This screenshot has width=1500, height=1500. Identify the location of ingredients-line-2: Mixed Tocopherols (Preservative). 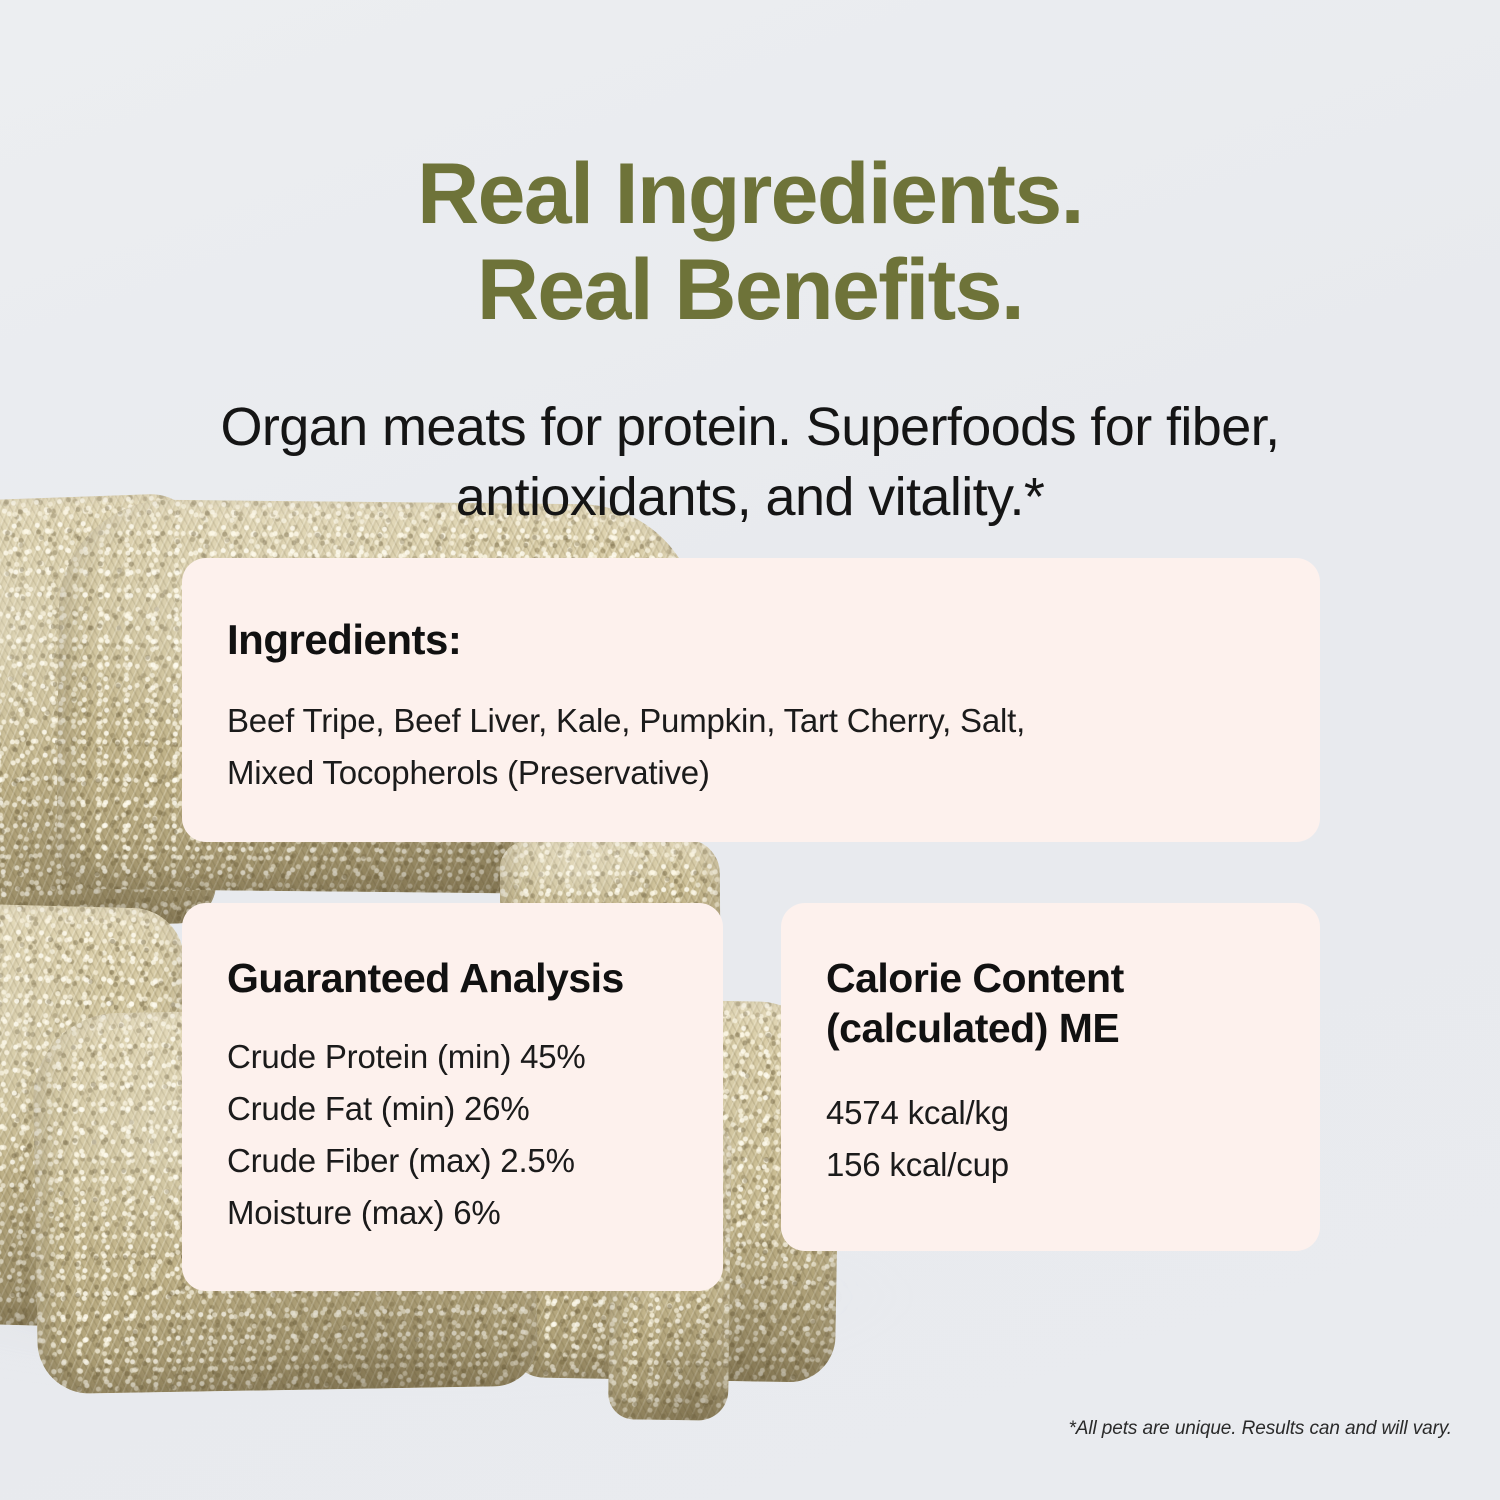
(468, 773).